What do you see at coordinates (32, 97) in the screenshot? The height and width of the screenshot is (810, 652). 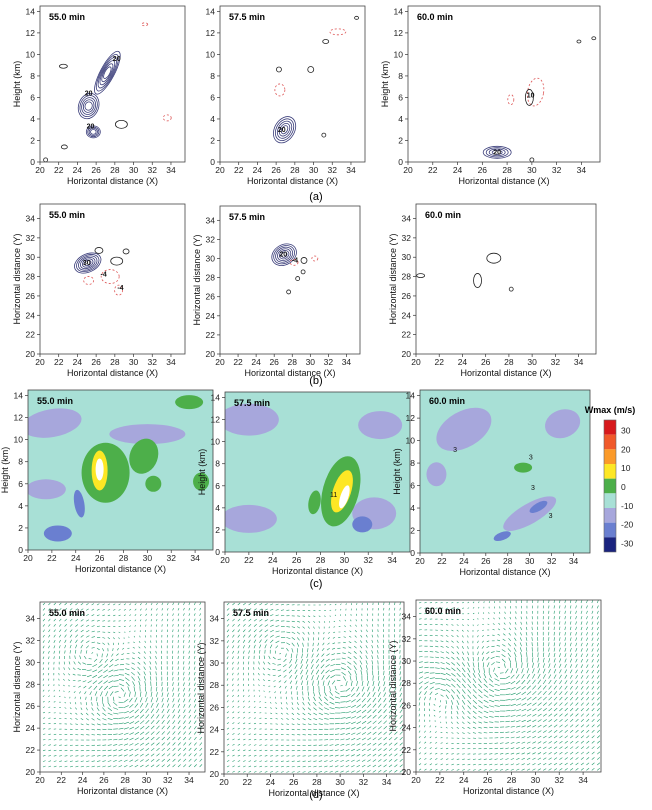 I see `y-tick-label: 6` at bounding box center [32, 97].